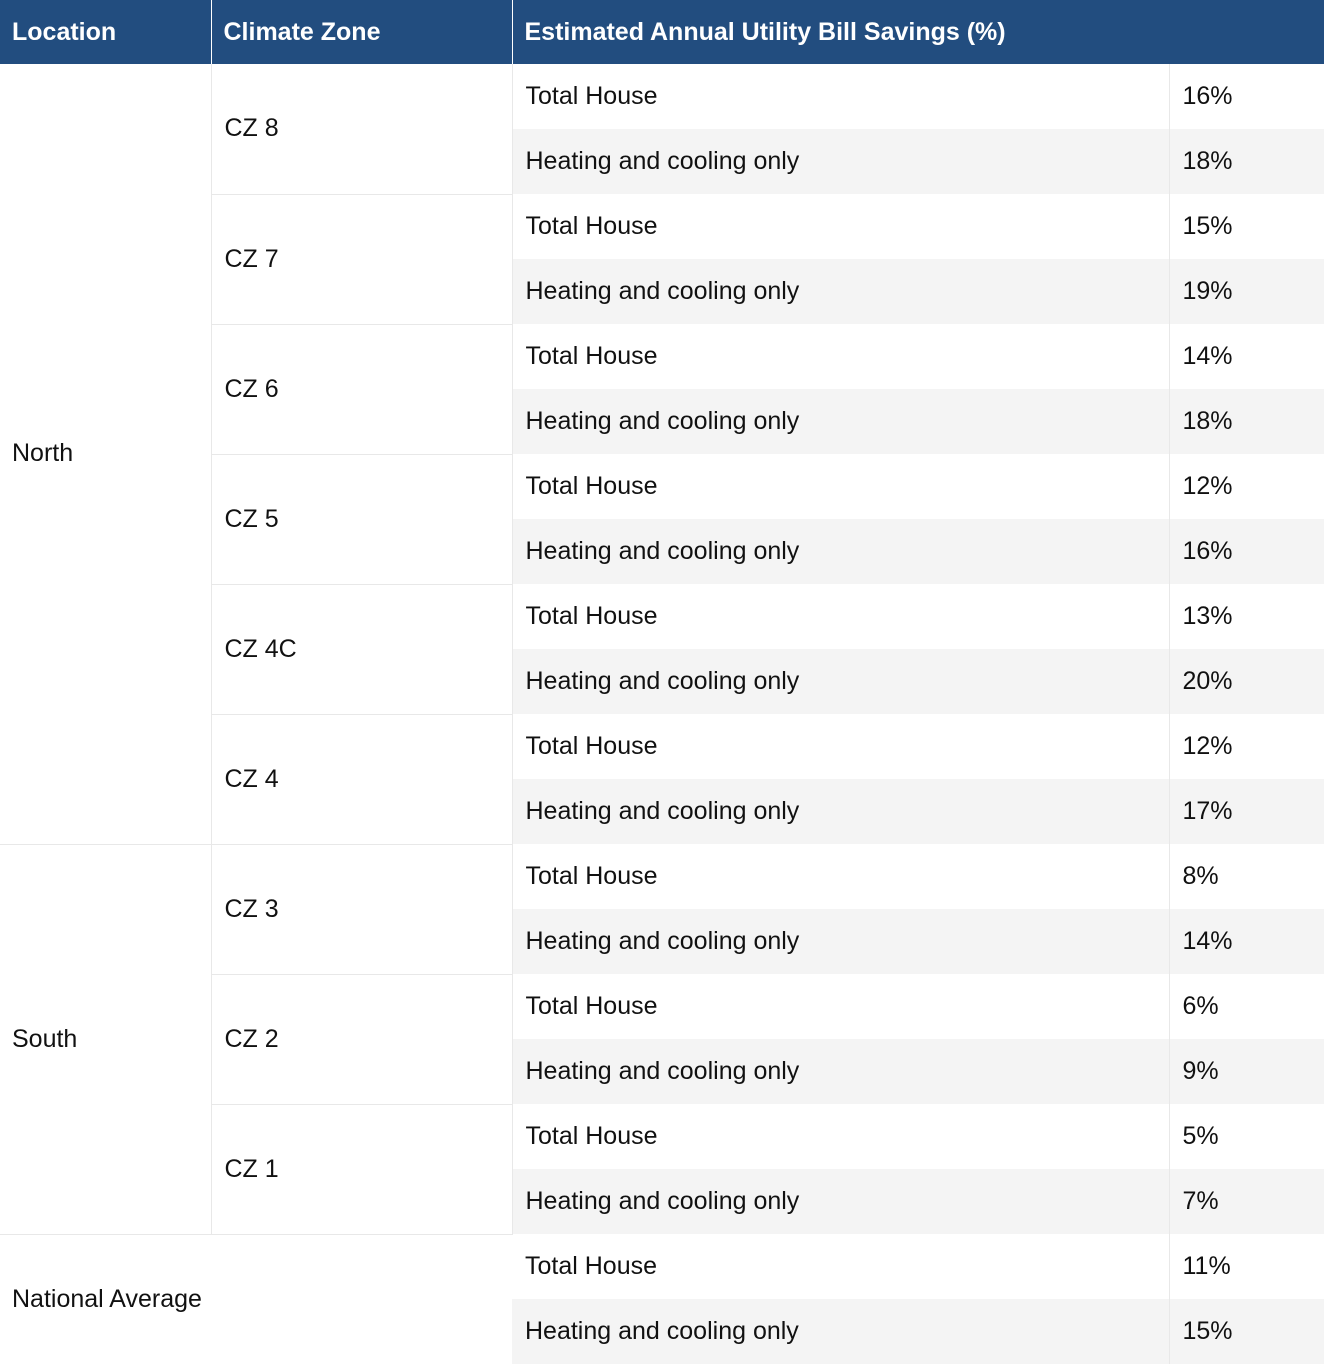 This screenshot has height=1364, width=1324. I want to click on table-row: Heating and cooling only 15%, so click(662, 1331).